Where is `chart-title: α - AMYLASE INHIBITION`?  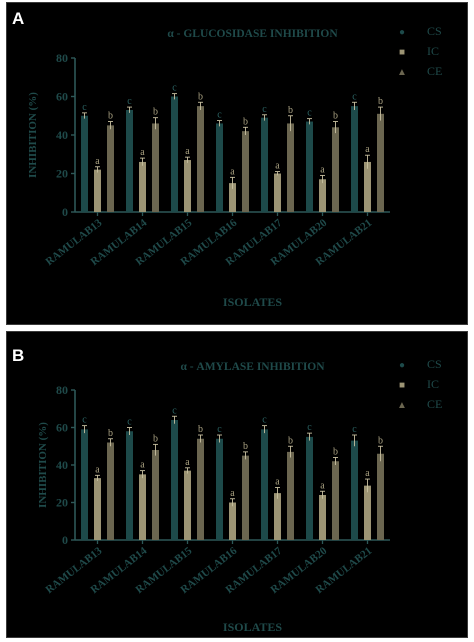
chart-title: α - AMYLASE INHIBITION is located at coordinates (252, 367).